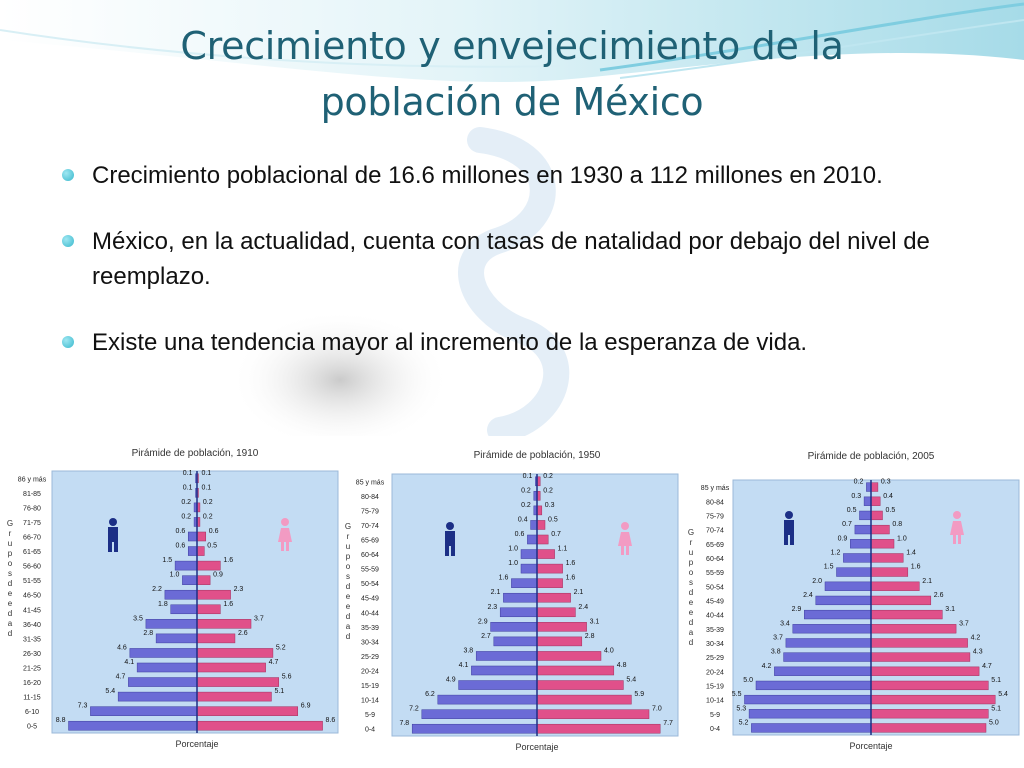 Image resolution: width=1024 pixels, height=768 pixels. What do you see at coordinates (715, 644) in the screenshot?
I see `age-group-label: 30-34` at bounding box center [715, 644].